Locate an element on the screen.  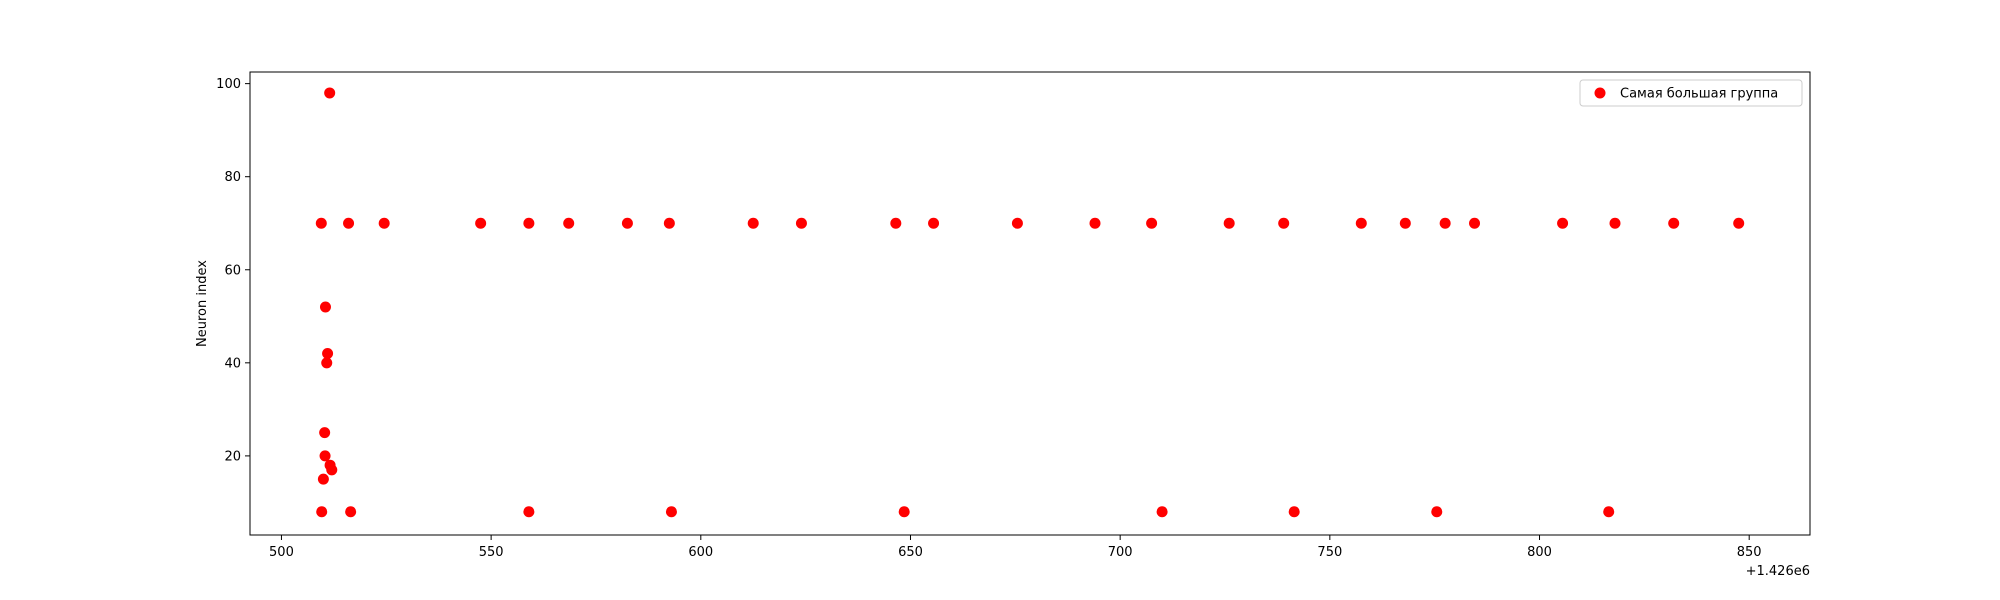
x-tick-label: 750 is located at coordinates (1329, 552).